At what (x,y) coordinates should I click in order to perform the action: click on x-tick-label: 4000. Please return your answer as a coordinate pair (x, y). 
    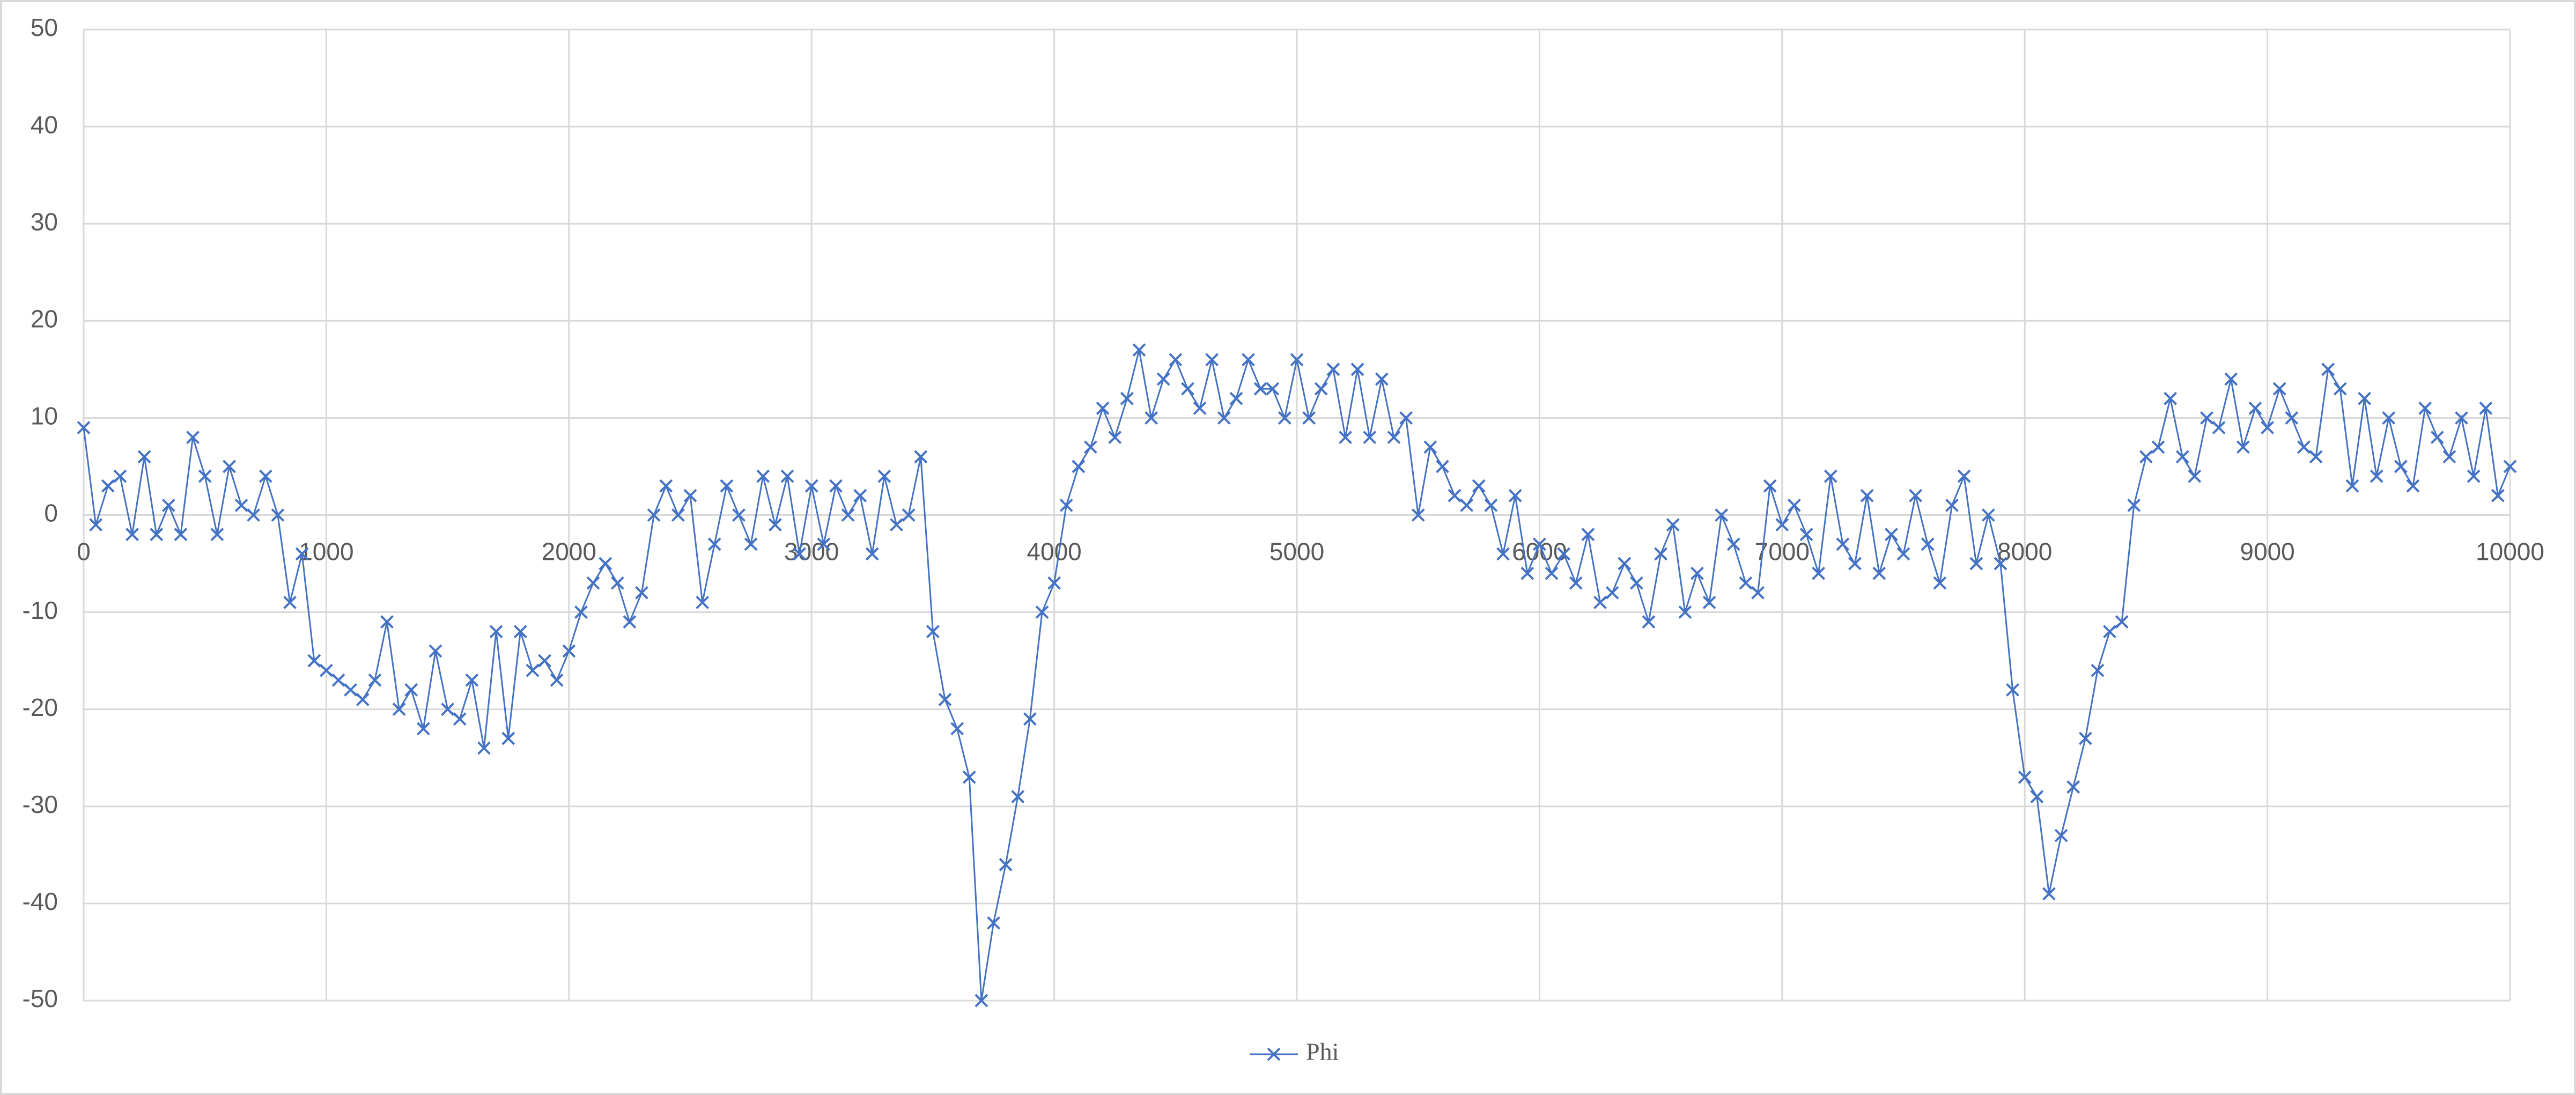
    Looking at the image, I should click on (1054, 552).